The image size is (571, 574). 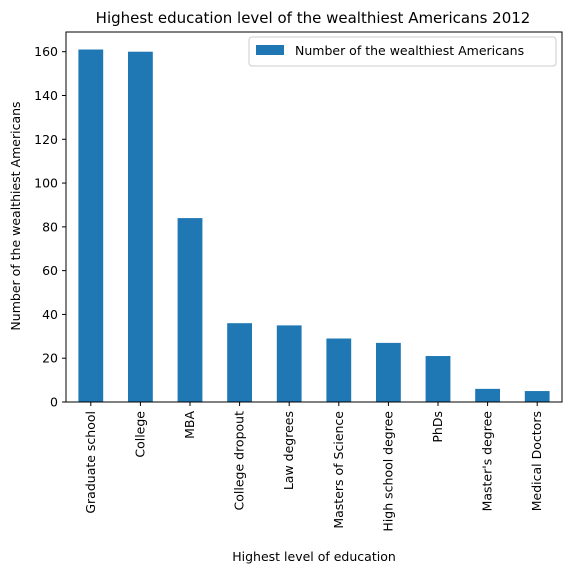 I want to click on x-tick-label: Master's degree, so click(x=487, y=461).